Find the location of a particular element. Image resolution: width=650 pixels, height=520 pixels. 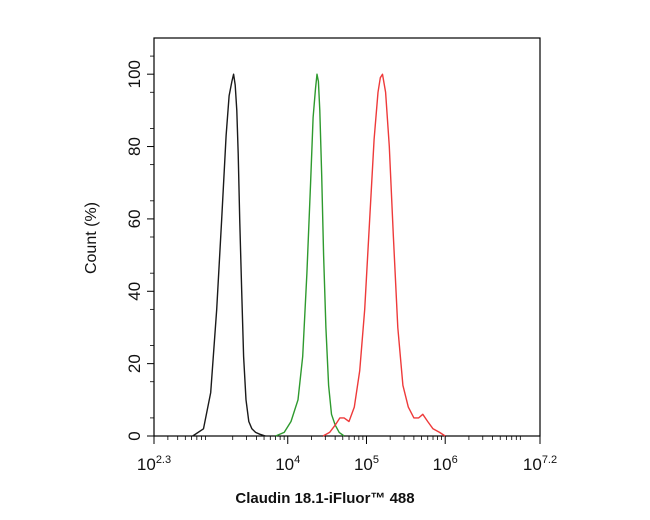

x-tick-label: 10⁴ is located at coordinates (287, 464).